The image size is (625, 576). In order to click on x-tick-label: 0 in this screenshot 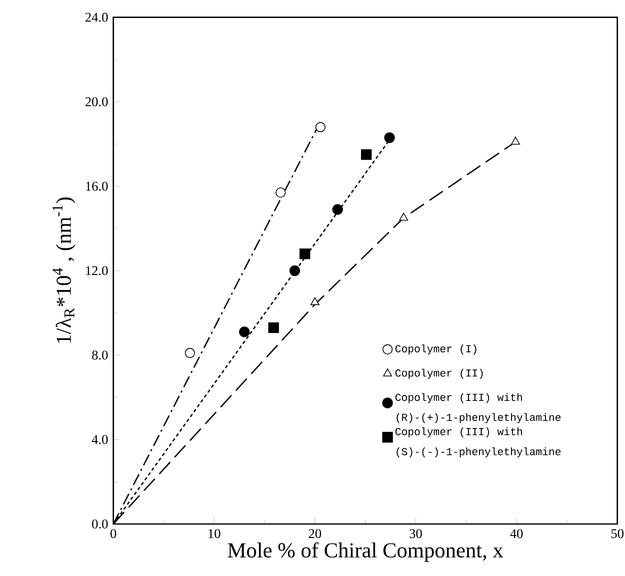, I will do `click(113, 533)`.